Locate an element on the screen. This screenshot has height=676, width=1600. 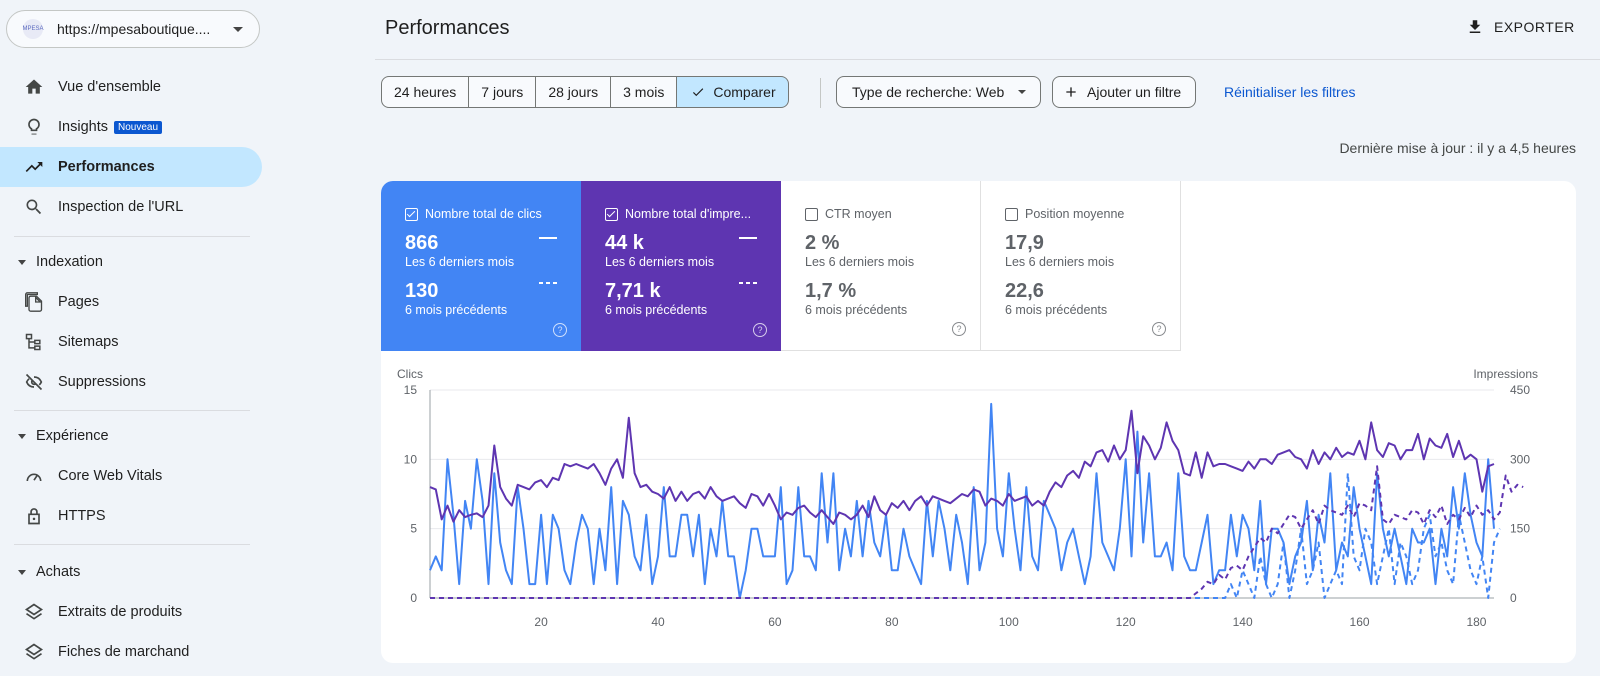
new-badge: Nouveau is located at coordinates (138, 127).